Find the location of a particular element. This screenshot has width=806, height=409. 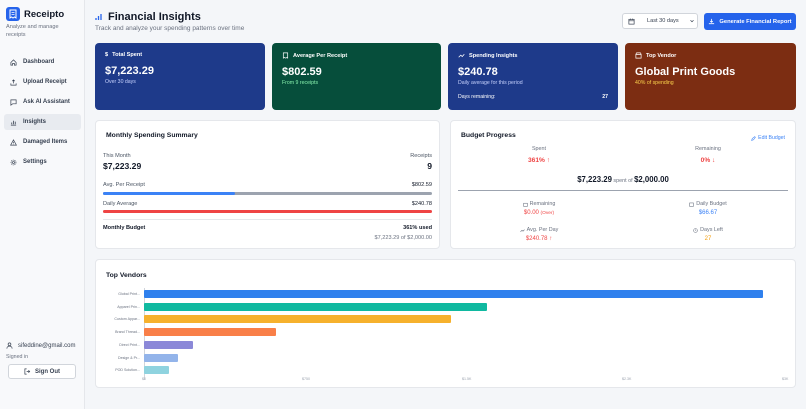

sign-out-button: Sign Out is located at coordinates (42, 371).